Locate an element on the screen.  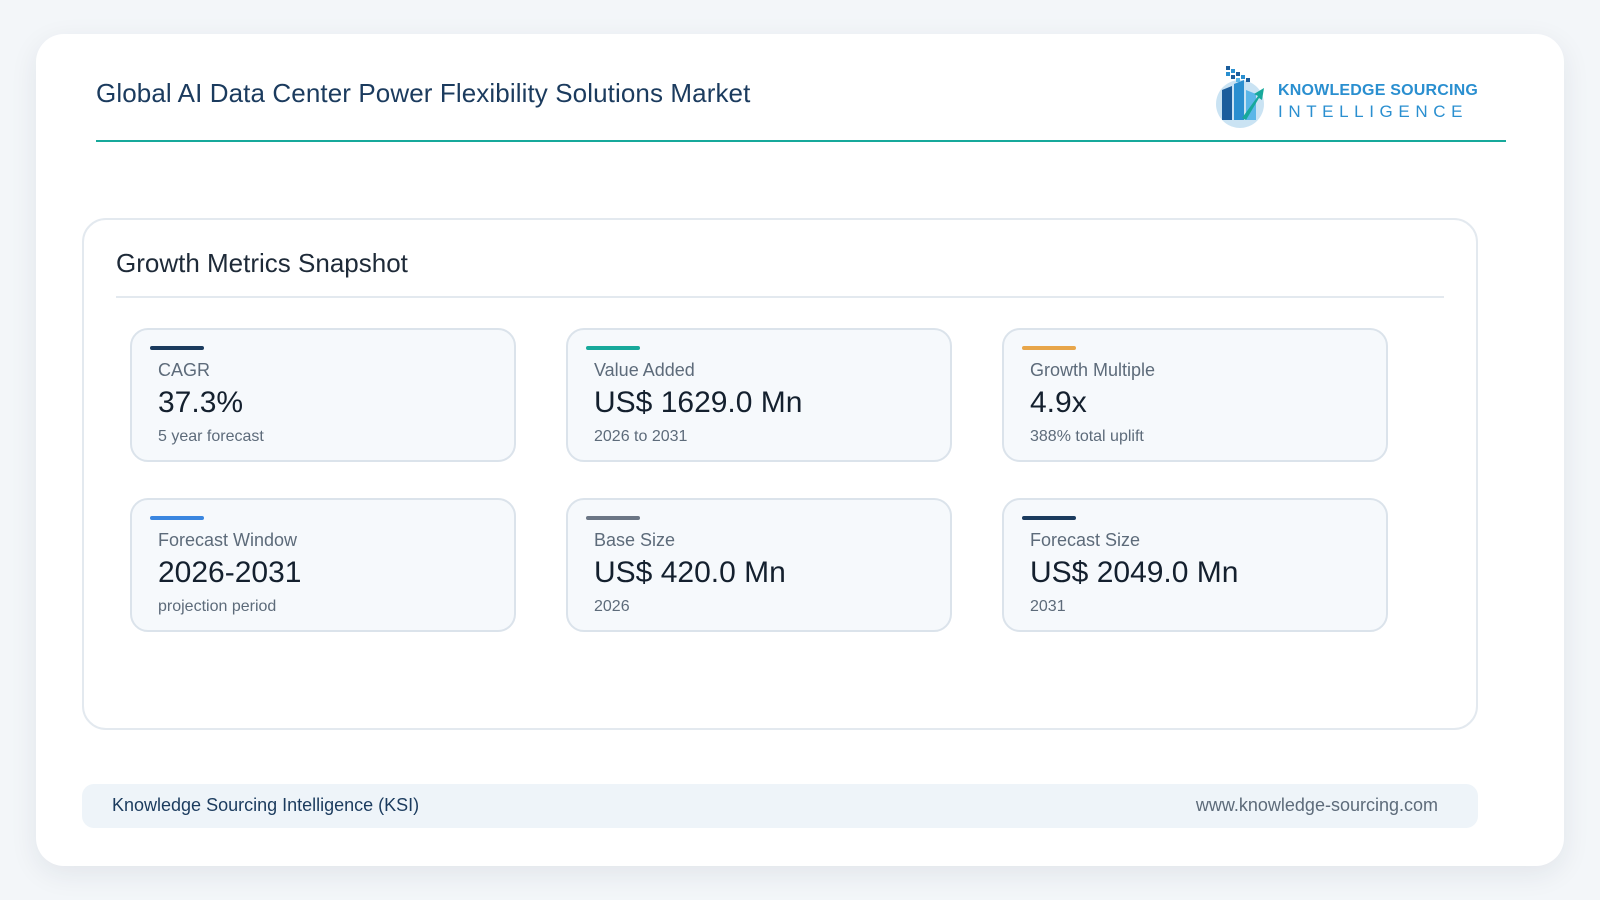
metric-subtext: 2026 to 2031 is located at coordinates (641, 436).